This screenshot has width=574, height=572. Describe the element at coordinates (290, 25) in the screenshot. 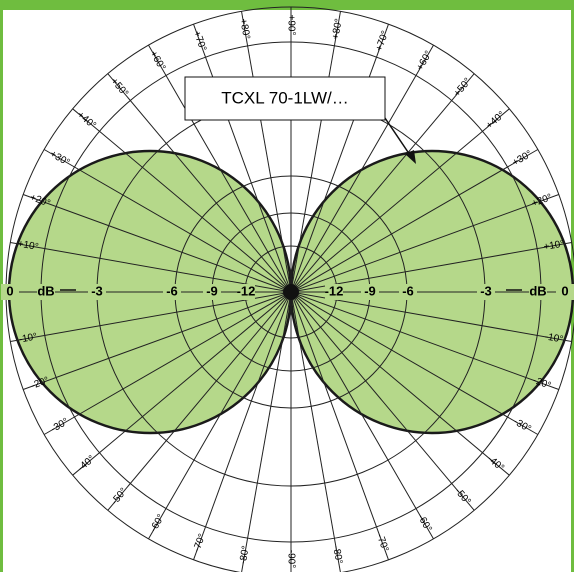

I see `angle-label: +90°` at that location.